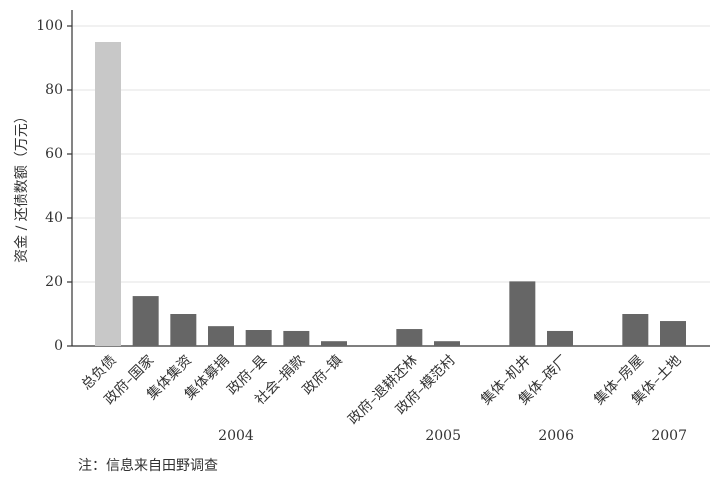 The width and height of the screenshot is (723, 484). I want to click on group-label: 2005, so click(443, 436).